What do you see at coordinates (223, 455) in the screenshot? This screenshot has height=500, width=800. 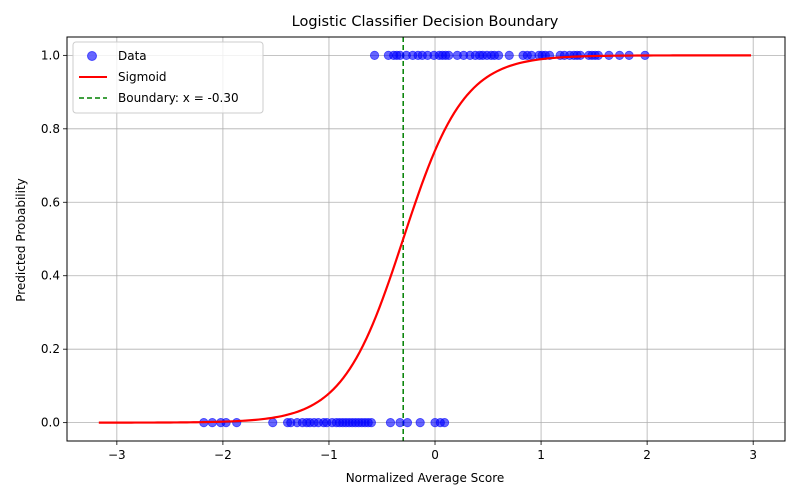 I see `x-tick-label: −2` at bounding box center [223, 455].